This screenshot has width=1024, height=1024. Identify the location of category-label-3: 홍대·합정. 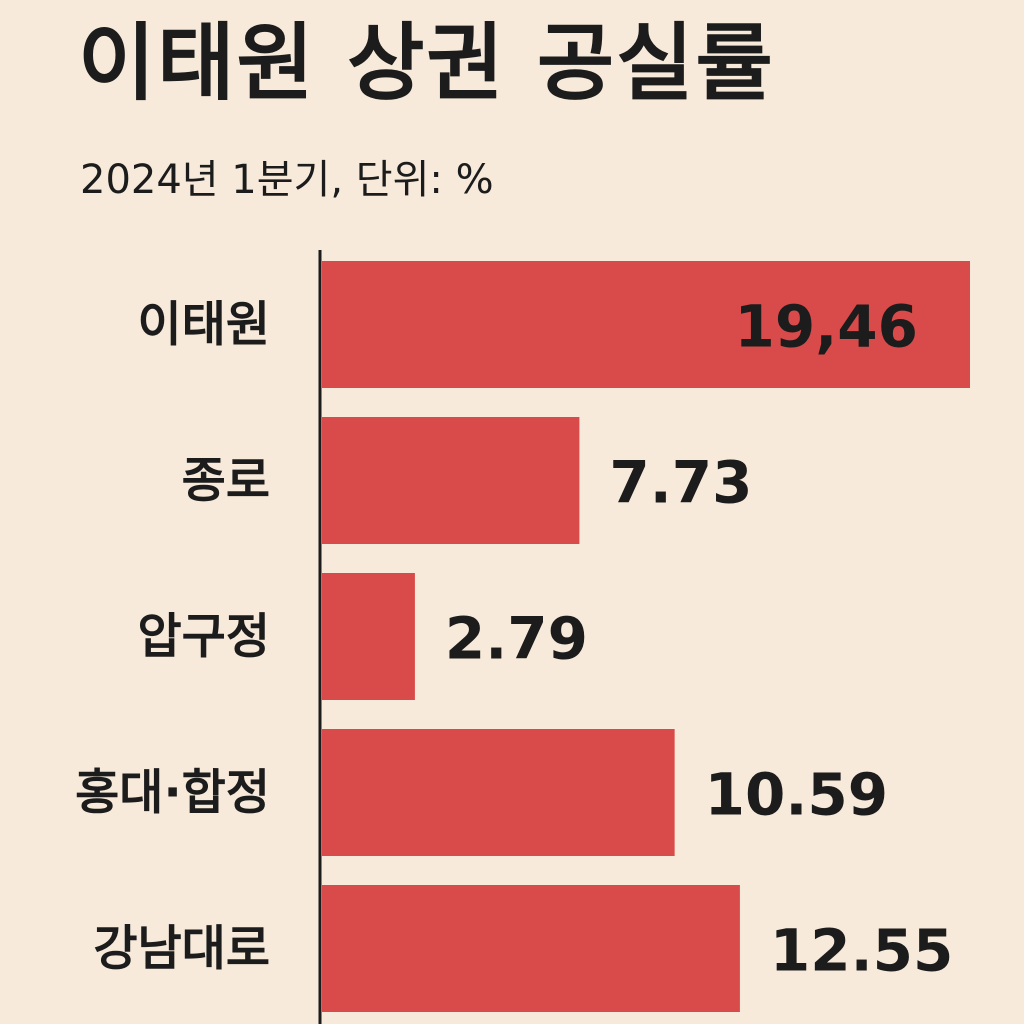
(172, 793).